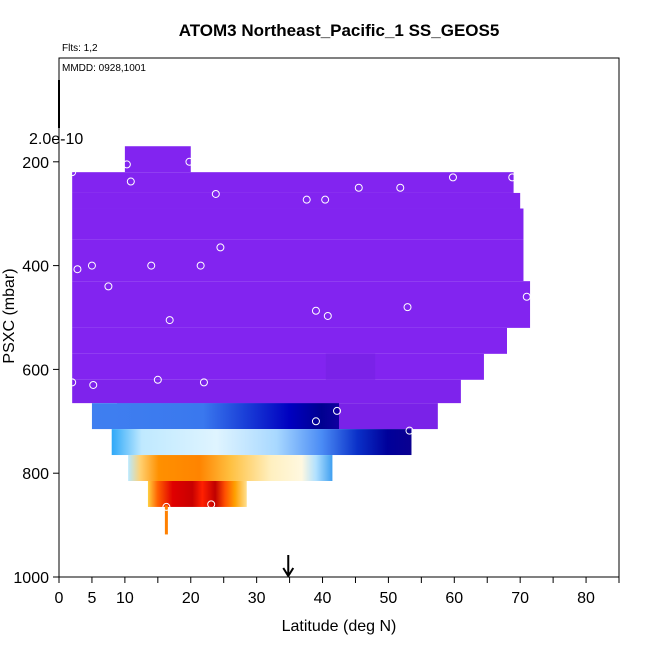  Describe the element at coordinates (191, 598) in the screenshot. I see `x-tick-label: 20` at that location.